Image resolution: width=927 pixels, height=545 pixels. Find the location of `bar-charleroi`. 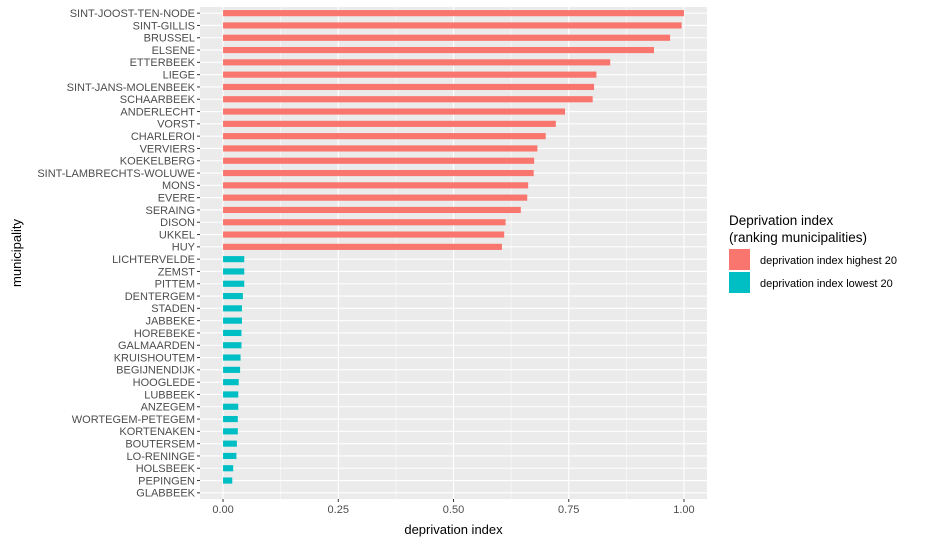

bar-charleroi is located at coordinates (384, 136).